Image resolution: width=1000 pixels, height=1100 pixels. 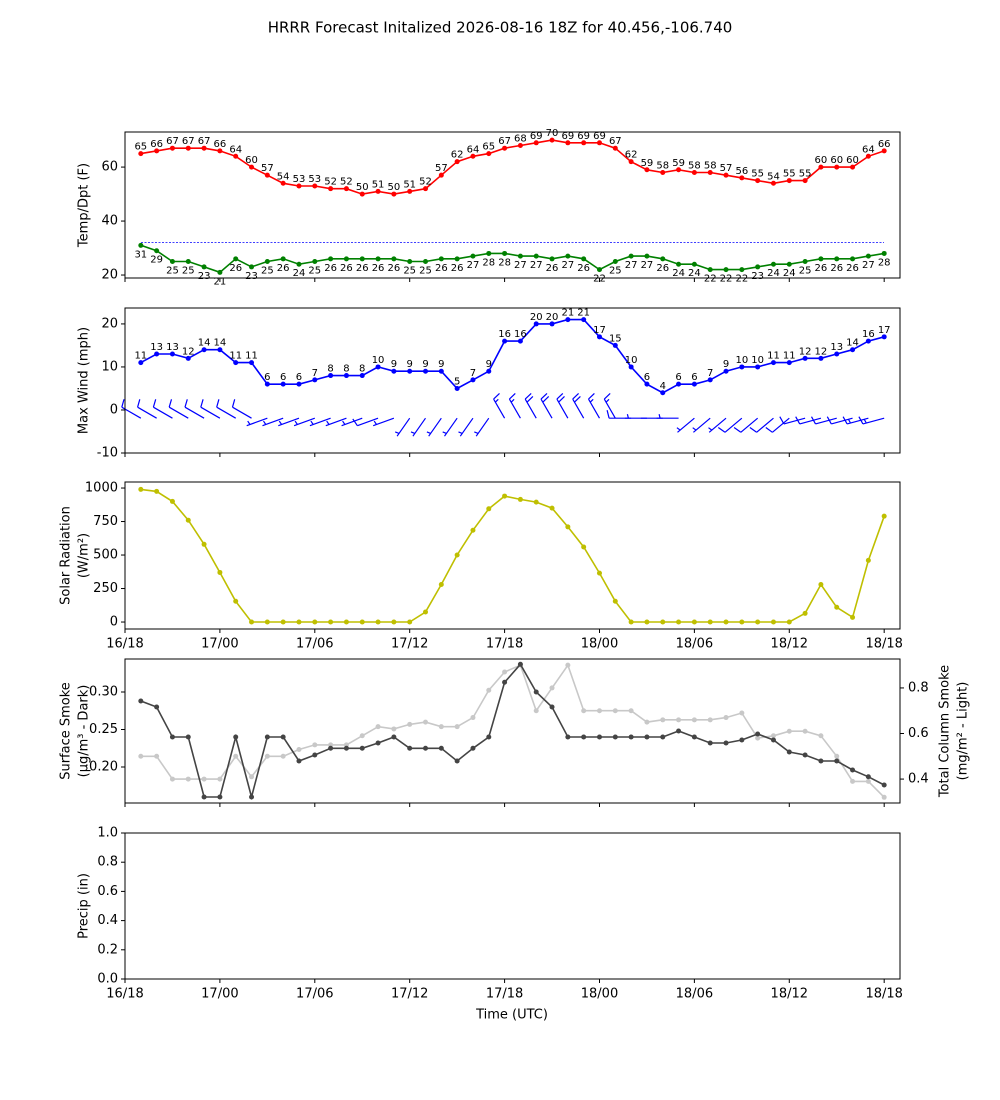 I want to click on axes-frame, so click(x=512, y=205).